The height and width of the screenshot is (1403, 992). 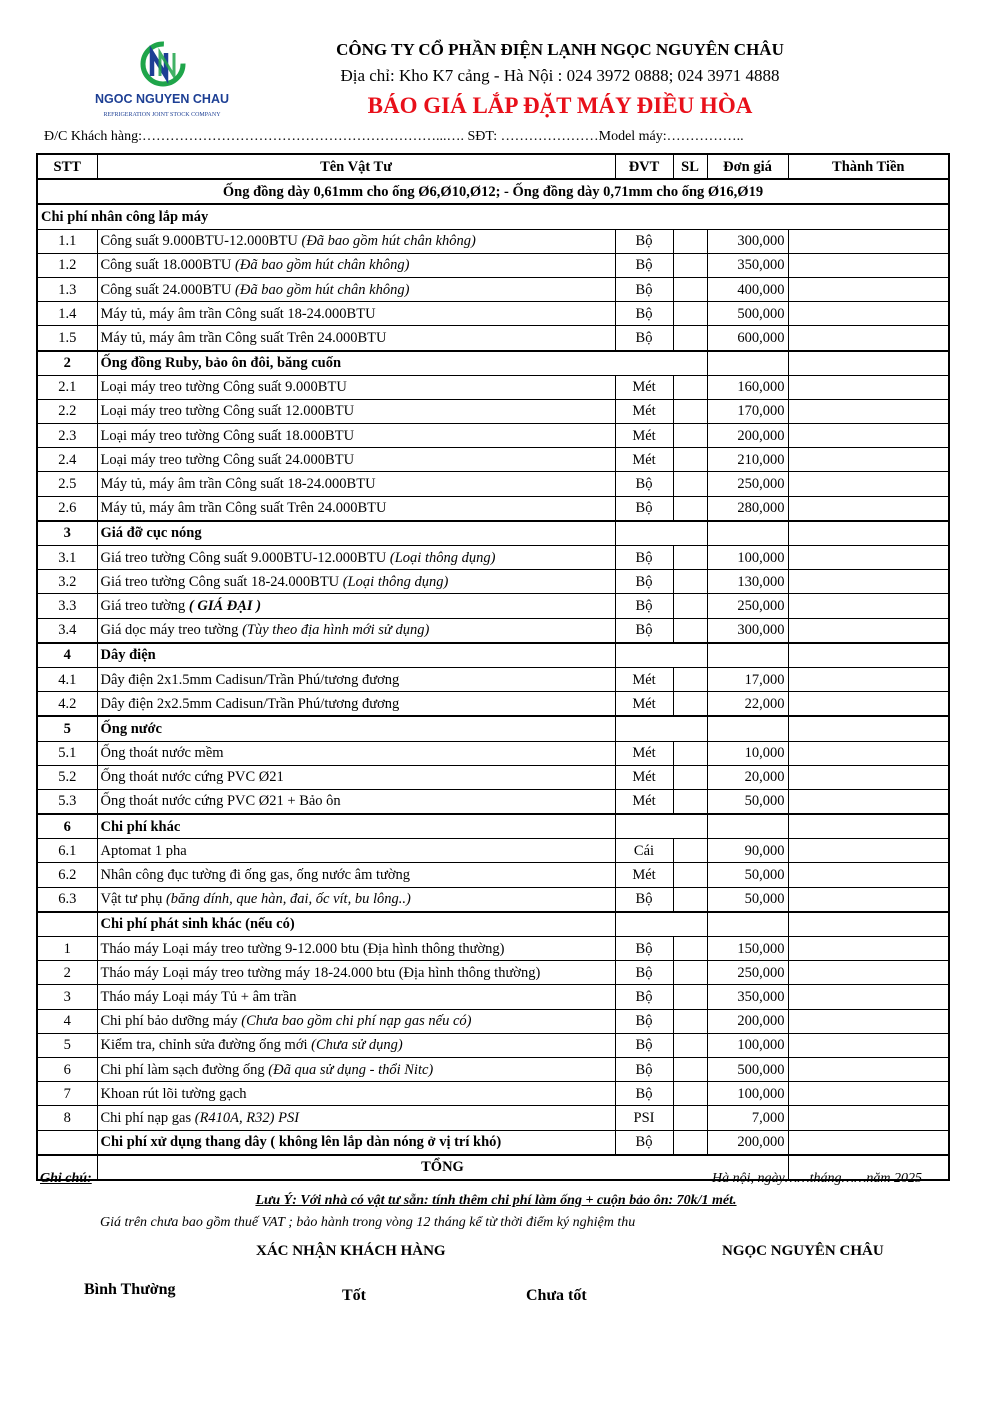 I want to click on item-stt: 1.4, so click(x=67, y=314).